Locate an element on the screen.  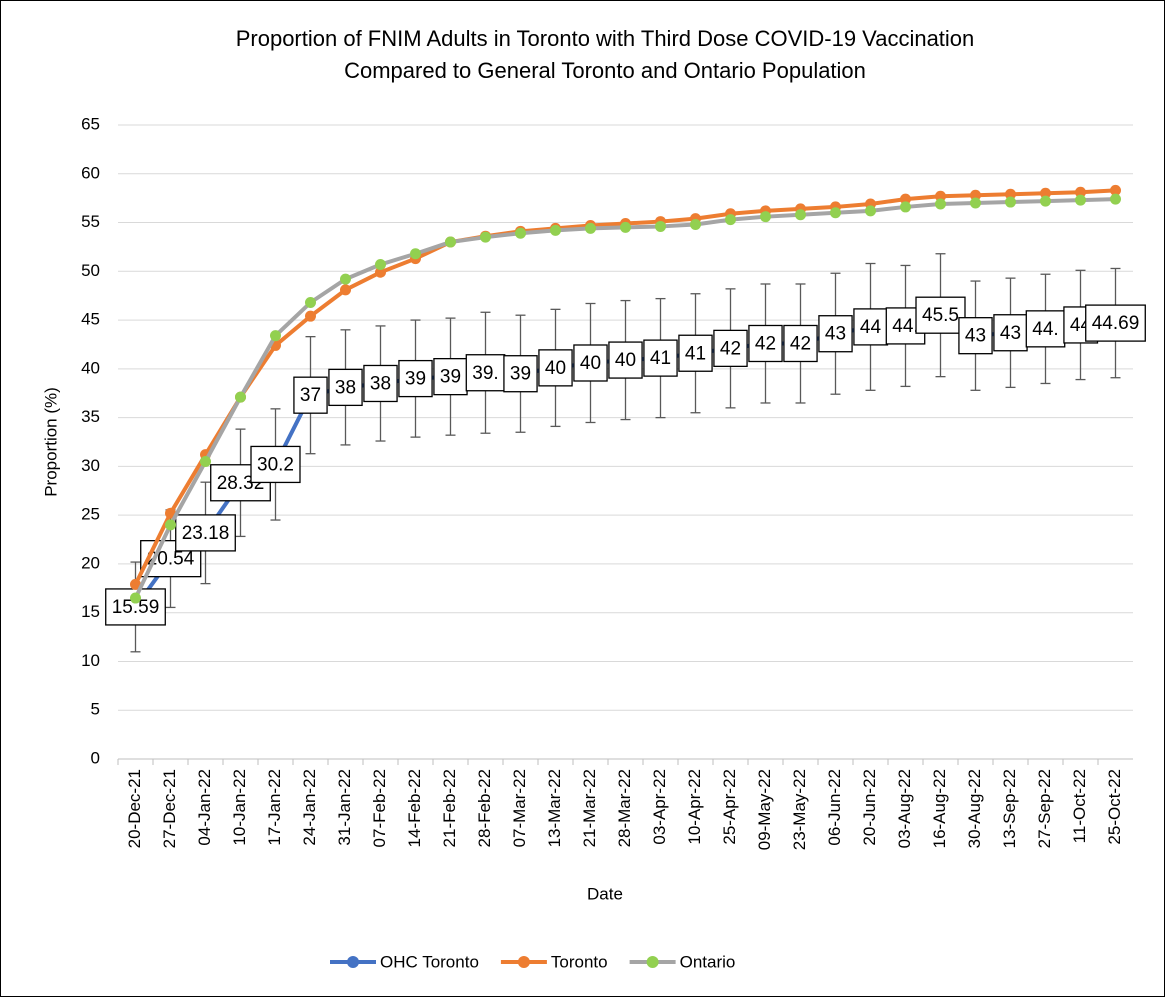
legend-marker is located at coordinates (652, 962).